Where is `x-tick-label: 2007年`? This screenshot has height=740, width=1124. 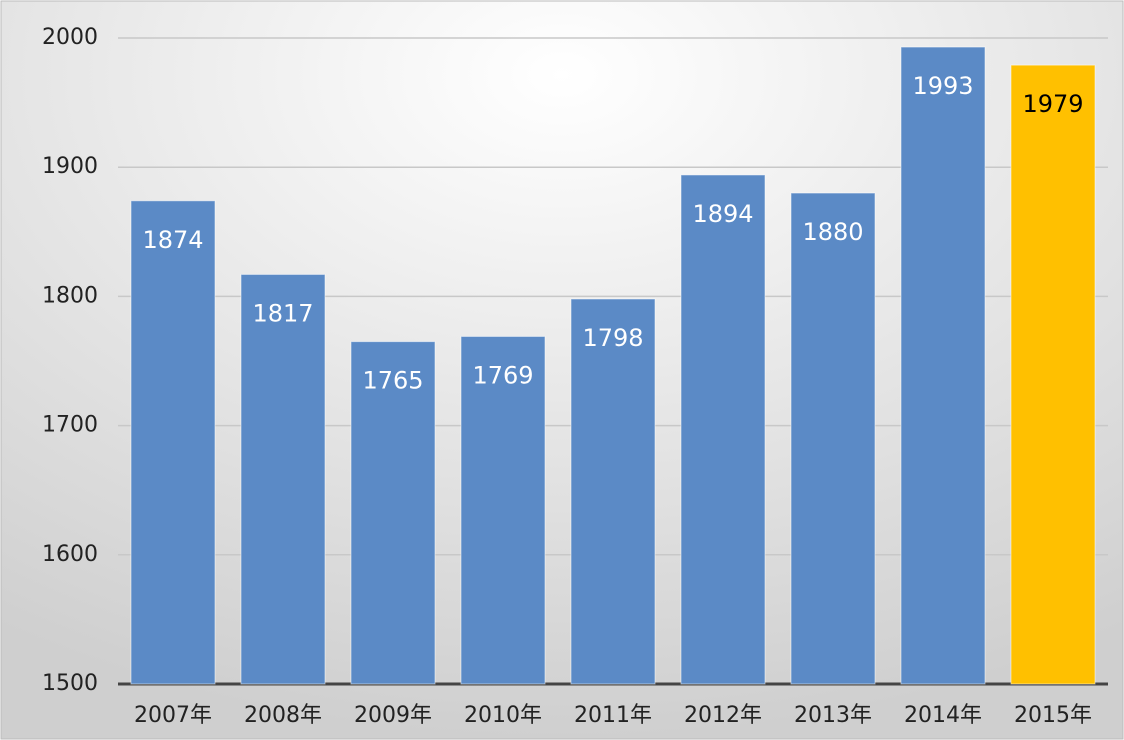
x-tick-label: 2007年 is located at coordinates (173, 715).